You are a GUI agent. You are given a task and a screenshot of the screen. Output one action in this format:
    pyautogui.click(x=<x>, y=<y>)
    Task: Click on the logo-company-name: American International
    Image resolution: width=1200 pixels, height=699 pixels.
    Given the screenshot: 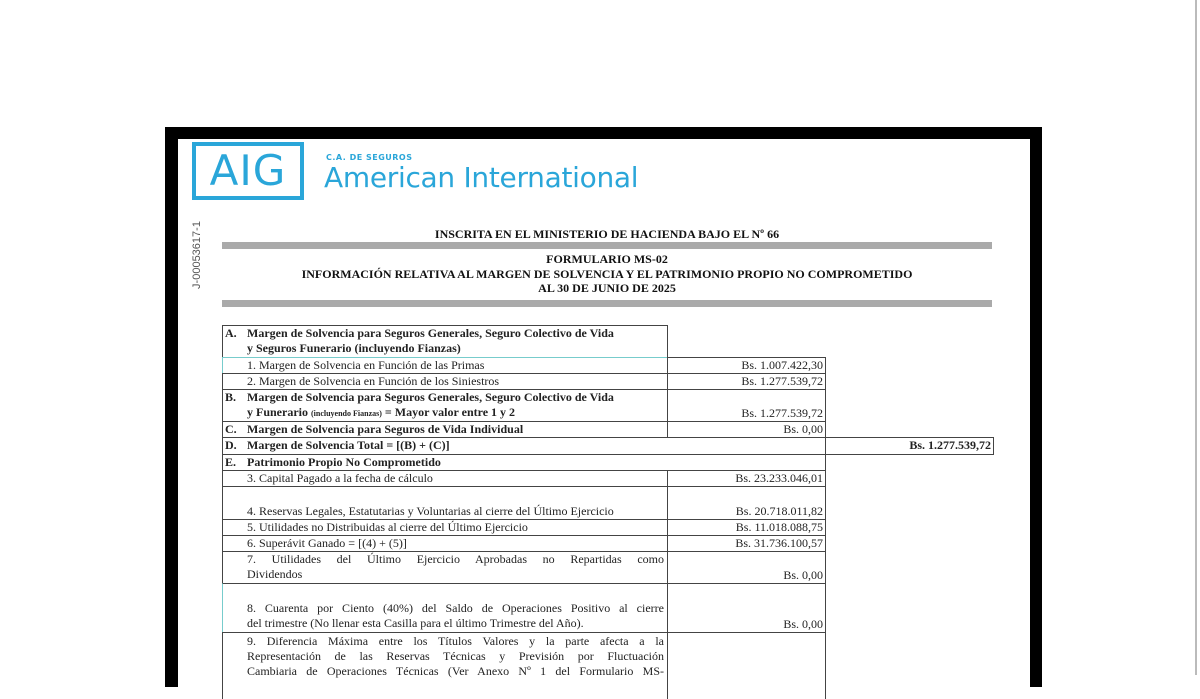 What is the action you would take?
    pyautogui.click(x=481, y=177)
    